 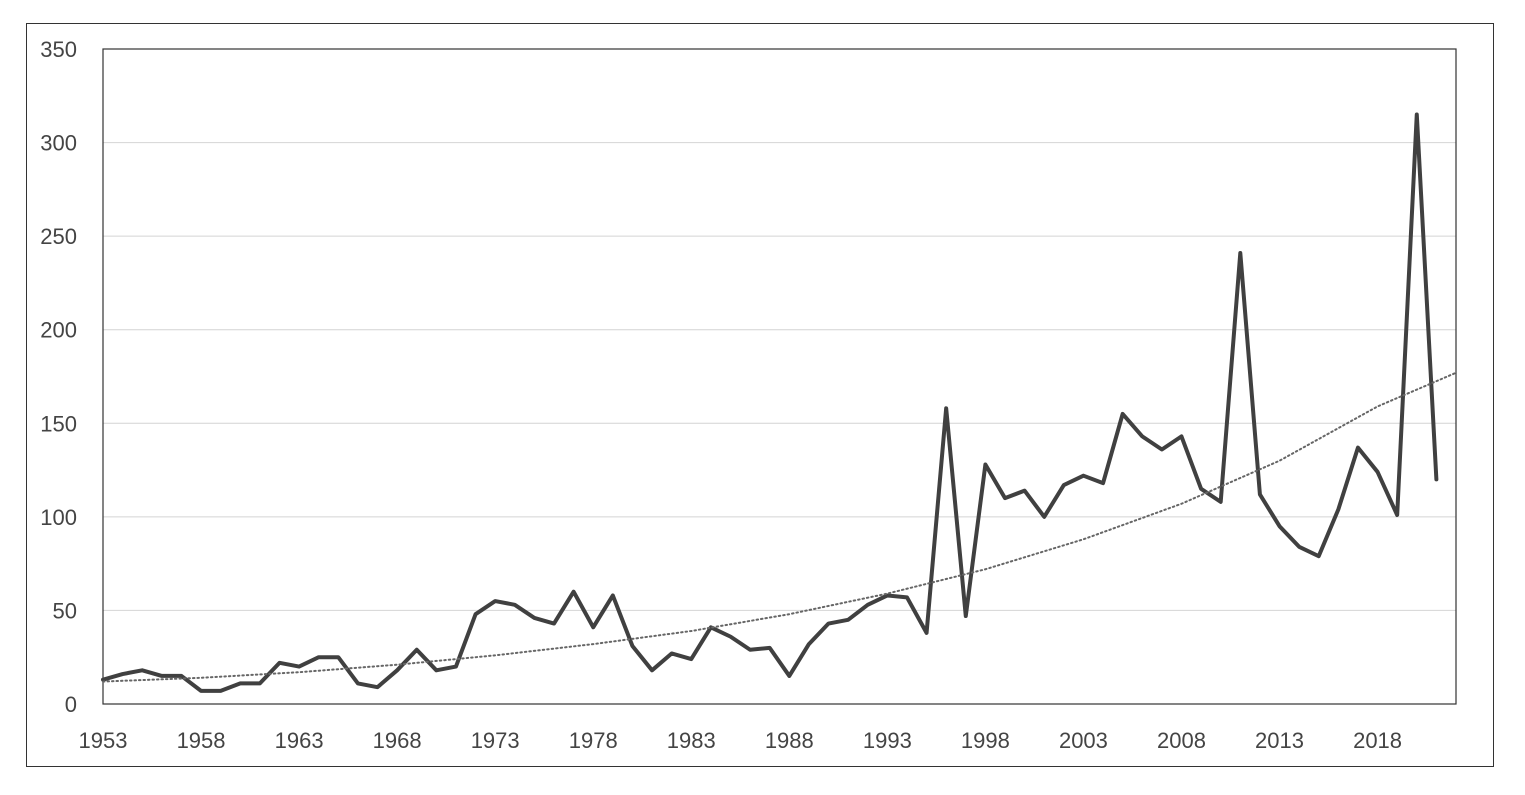 What do you see at coordinates (65, 610) in the screenshot?
I see `y-tick-label: 50` at bounding box center [65, 610].